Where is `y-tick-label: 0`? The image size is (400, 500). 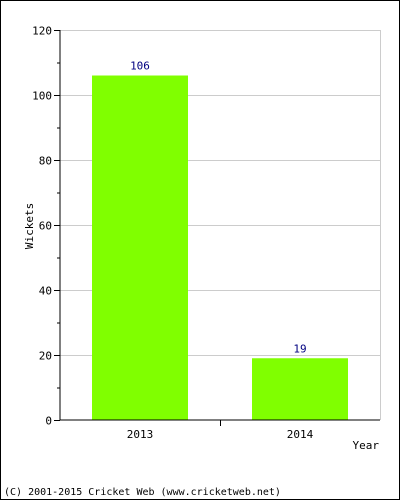 y-tick-label: 0 is located at coordinates (48, 421).